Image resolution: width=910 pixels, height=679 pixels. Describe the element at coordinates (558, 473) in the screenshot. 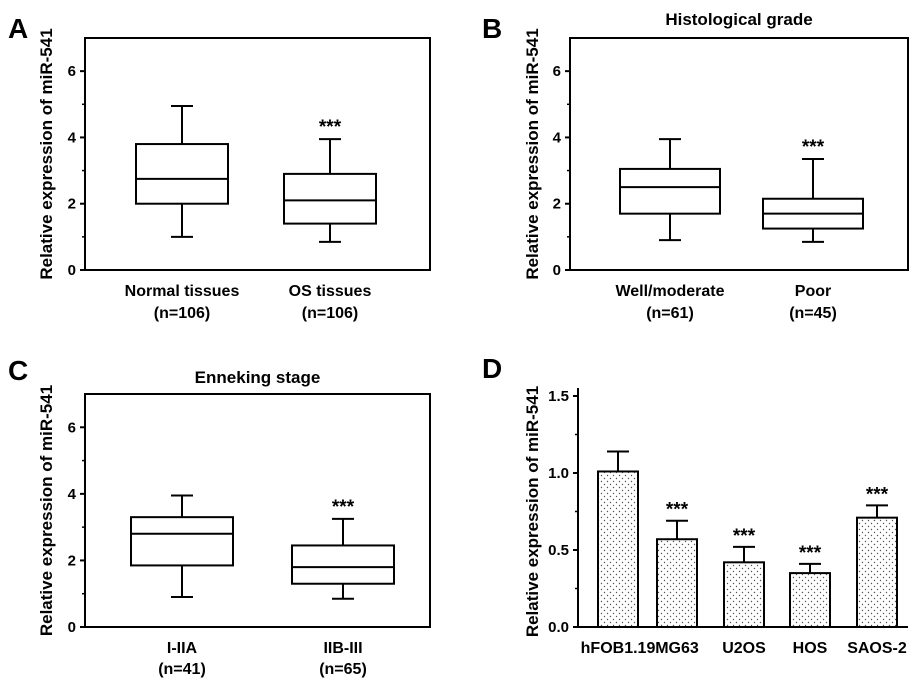

I see `y-tick-label: 1.0` at that location.